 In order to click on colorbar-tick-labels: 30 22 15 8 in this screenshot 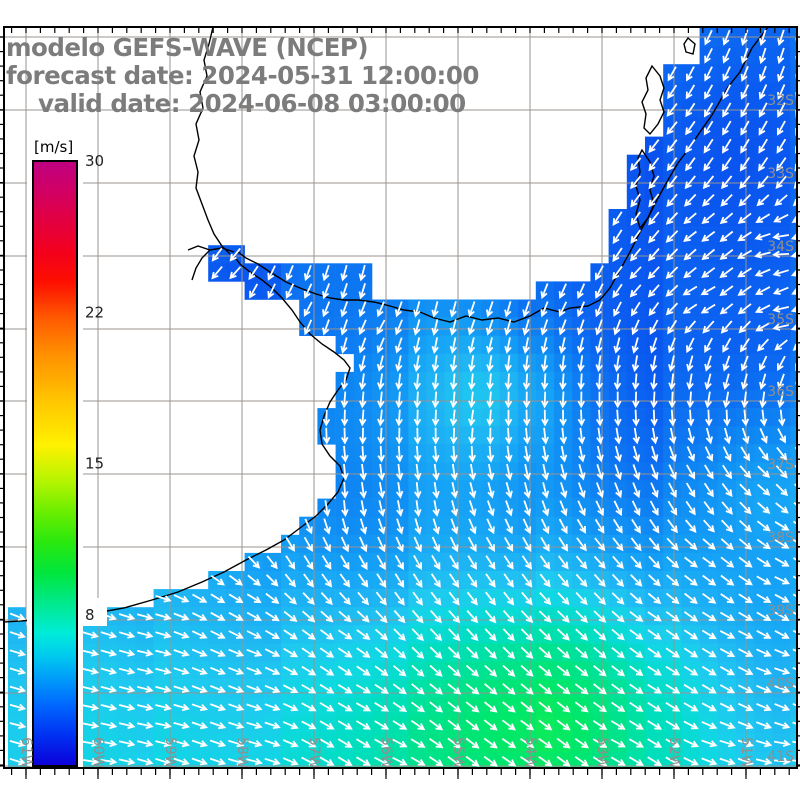, I will do `click(94, 388)`.